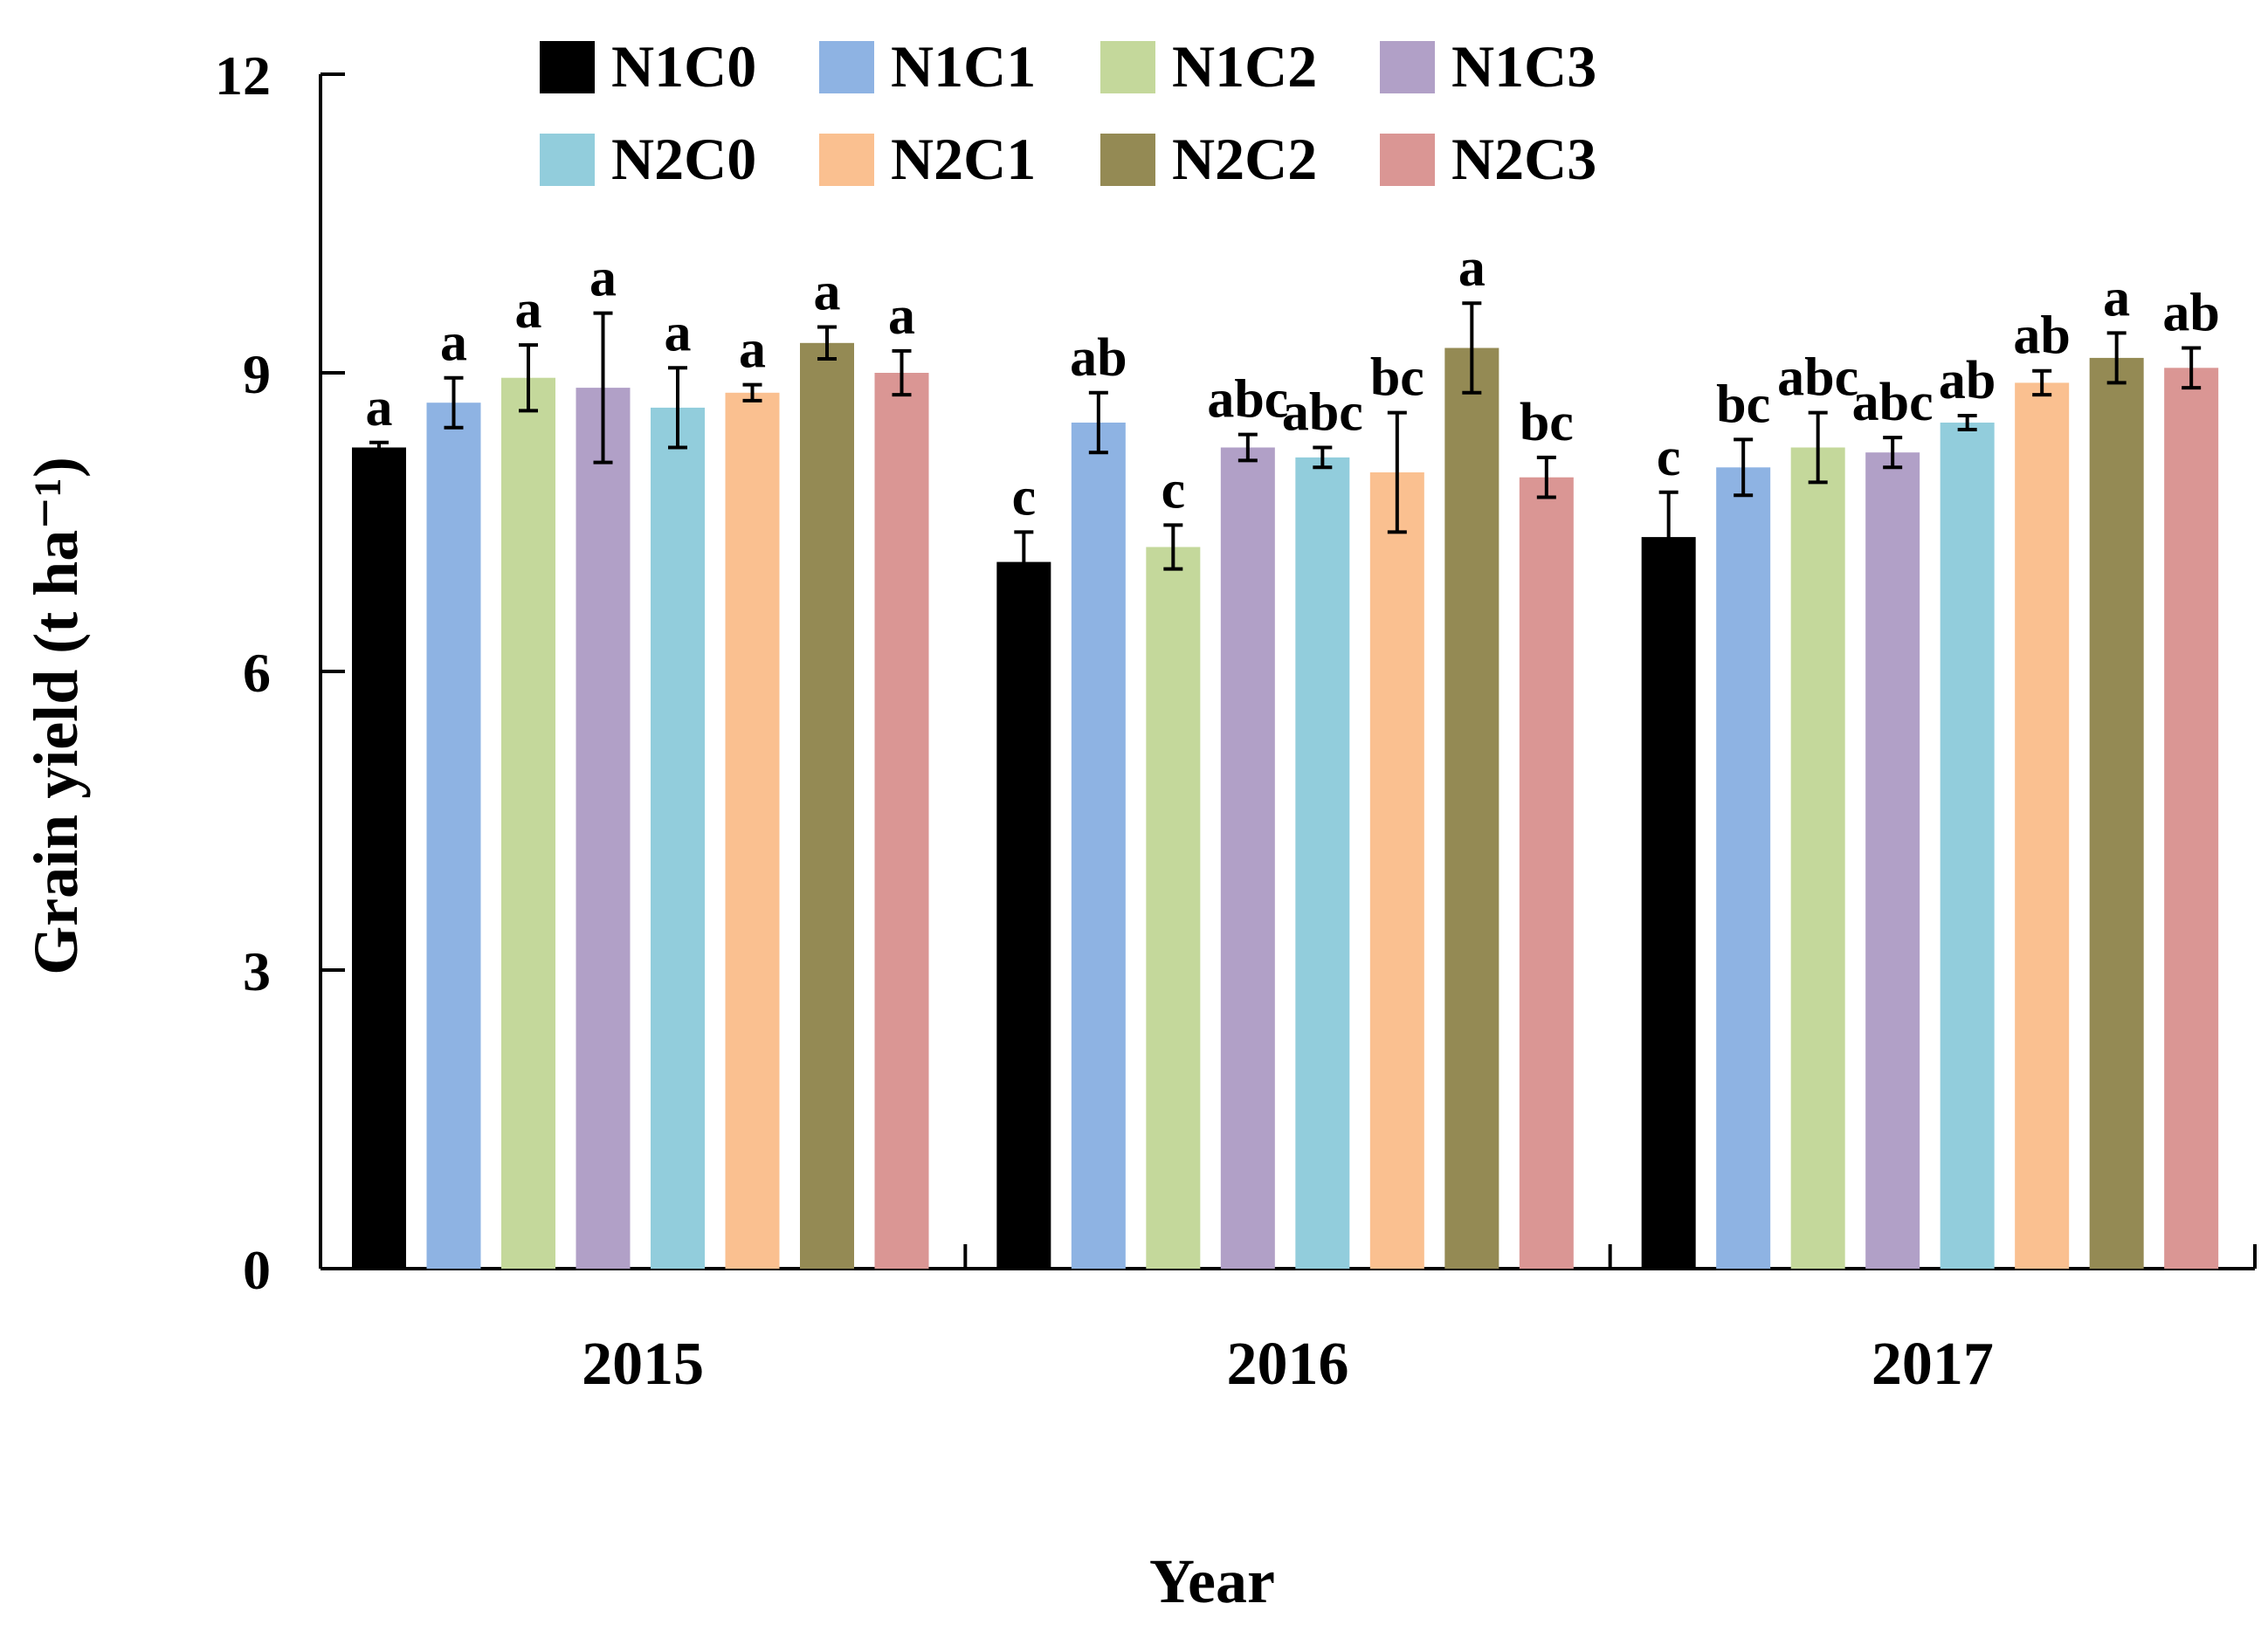  What do you see at coordinates (1523, 67) in the screenshot?
I see `legend-label: N1C3` at bounding box center [1523, 67].